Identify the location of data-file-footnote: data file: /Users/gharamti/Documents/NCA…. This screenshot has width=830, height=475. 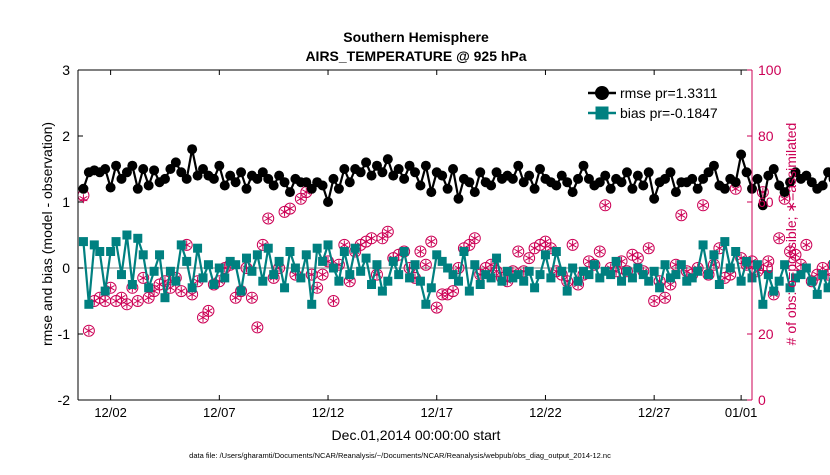
(400, 455).